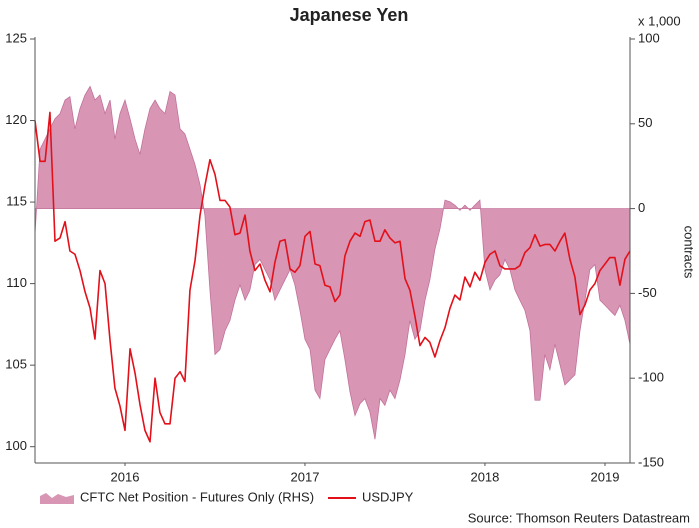  Describe the element at coordinates (388, 496) in the screenshot. I see `legend-label: USDJPY` at that location.